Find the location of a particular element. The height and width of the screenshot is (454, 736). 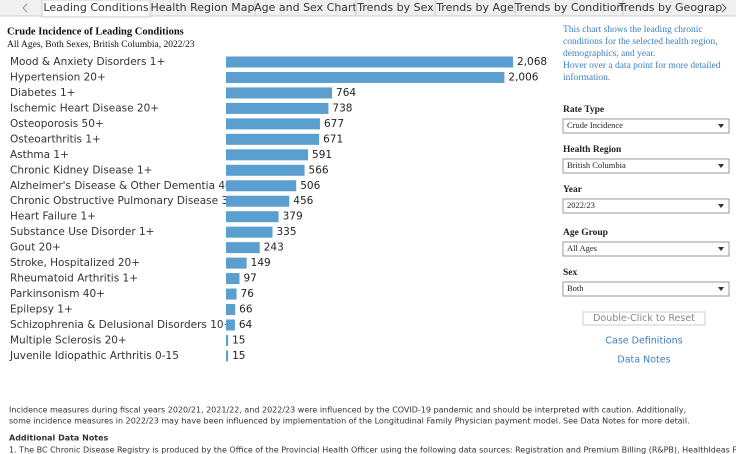

additional-notes-title: Additional Data Notes is located at coordinates (59, 438).